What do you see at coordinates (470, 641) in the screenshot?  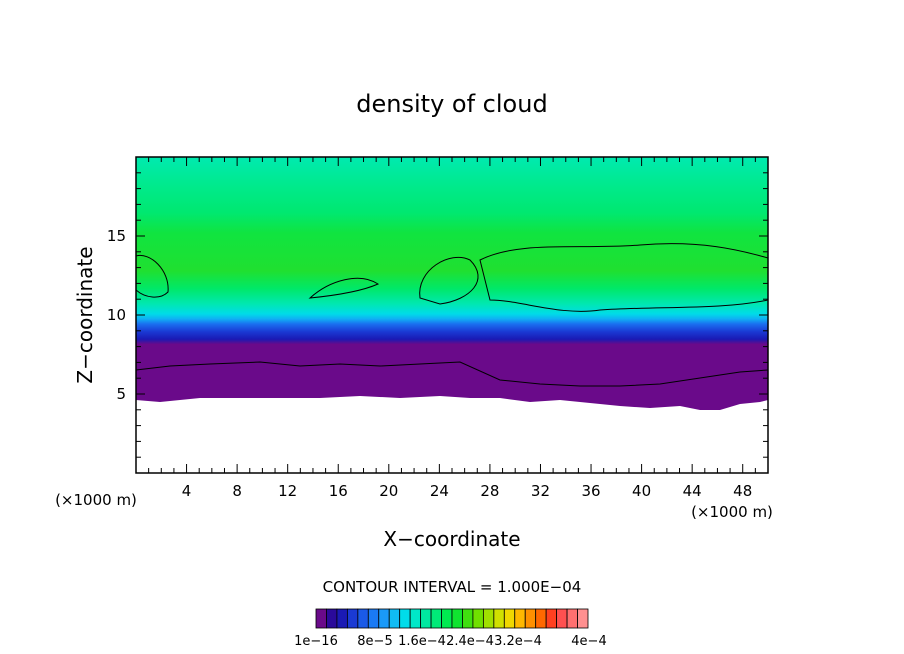 I see `colorbar-label: 2.4e−4` at bounding box center [470, 641].